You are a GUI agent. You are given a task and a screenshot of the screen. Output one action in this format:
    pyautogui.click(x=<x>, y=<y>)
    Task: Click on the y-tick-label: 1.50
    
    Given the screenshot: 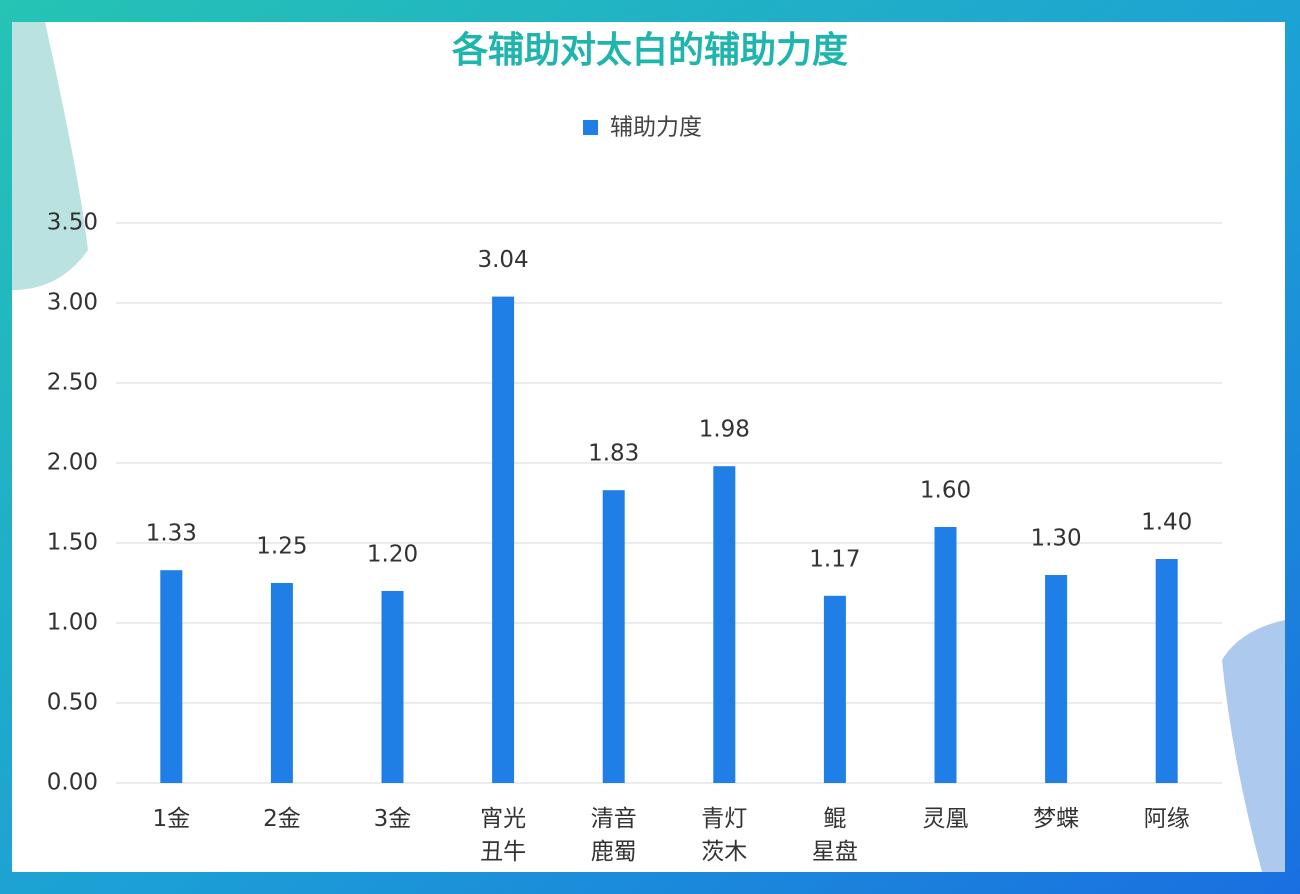 What is the action you would take?
    pyautogui.click(x=72, y=543)
    